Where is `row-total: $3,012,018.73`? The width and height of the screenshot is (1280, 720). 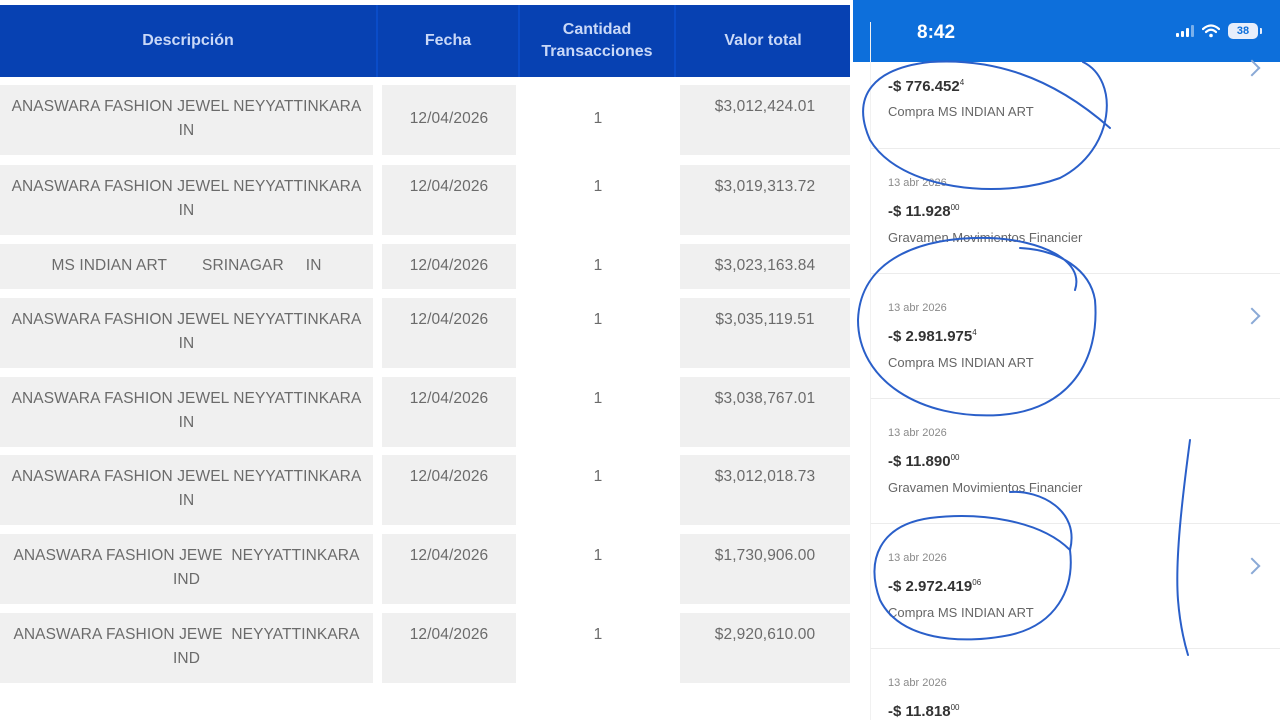 row-total: $3,012,018.73 is located at coordinates (765, 490).